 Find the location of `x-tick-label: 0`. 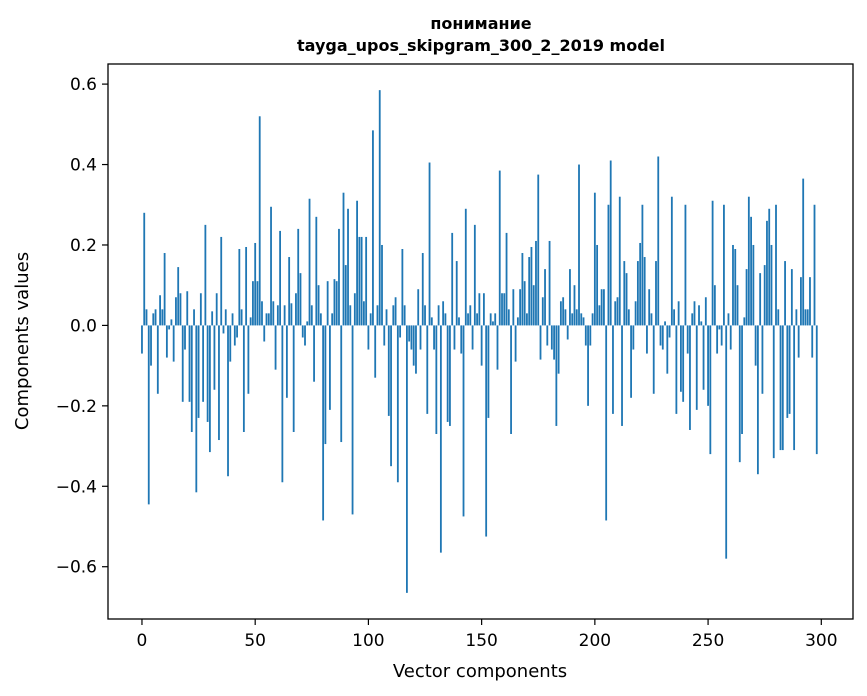

x-tick-label: 0 is located at coordinates (142, 641).